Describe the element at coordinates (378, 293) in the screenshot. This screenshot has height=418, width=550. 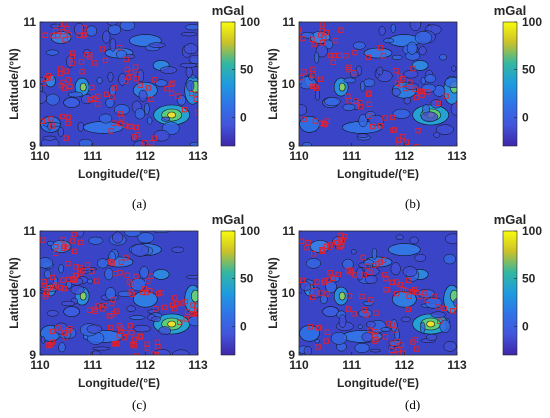
I see `map-field` at that location.